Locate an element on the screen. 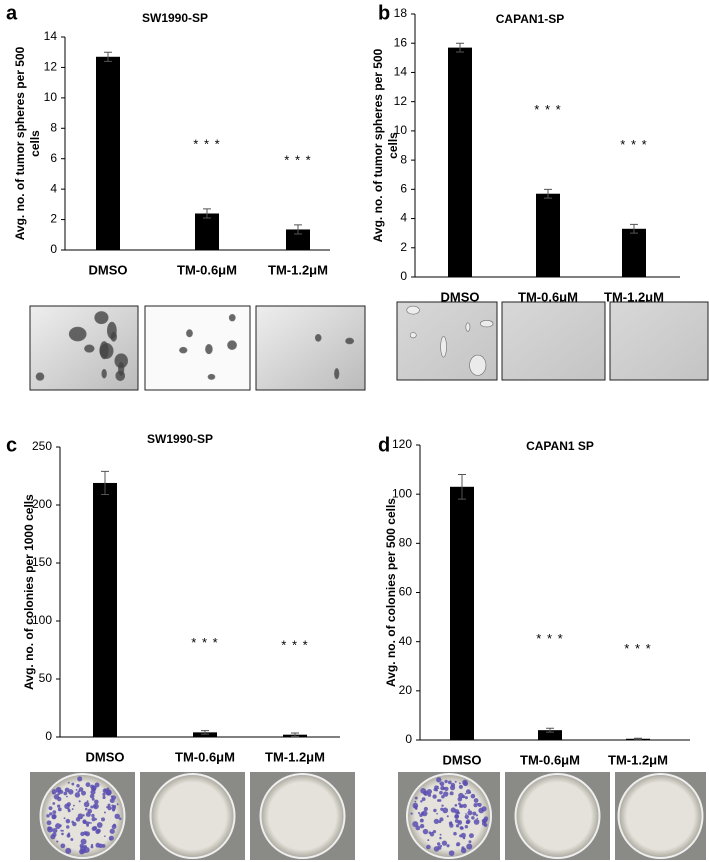 Image resolution: width=709 pixels, height=862 pixels. y-axis-label: Avg. no. of colonies per 500 cells is located at coordinates (391, 592).